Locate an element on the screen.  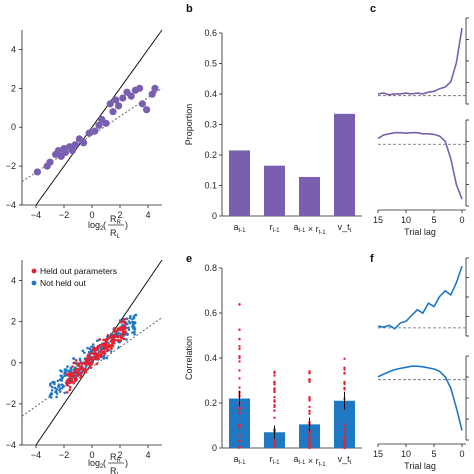
e_bar-y-tick-label: 0.2 is located at coordinates (210, 403).